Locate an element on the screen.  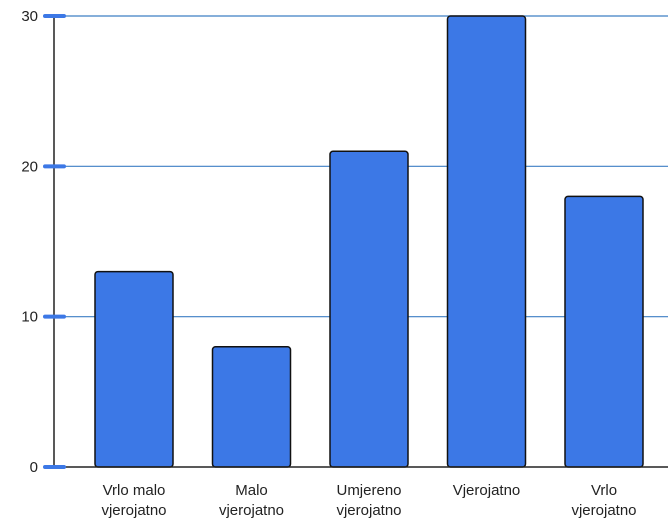
x-tick-label: Vrlo malo vjerojatno is located at coordinates (133, 500).